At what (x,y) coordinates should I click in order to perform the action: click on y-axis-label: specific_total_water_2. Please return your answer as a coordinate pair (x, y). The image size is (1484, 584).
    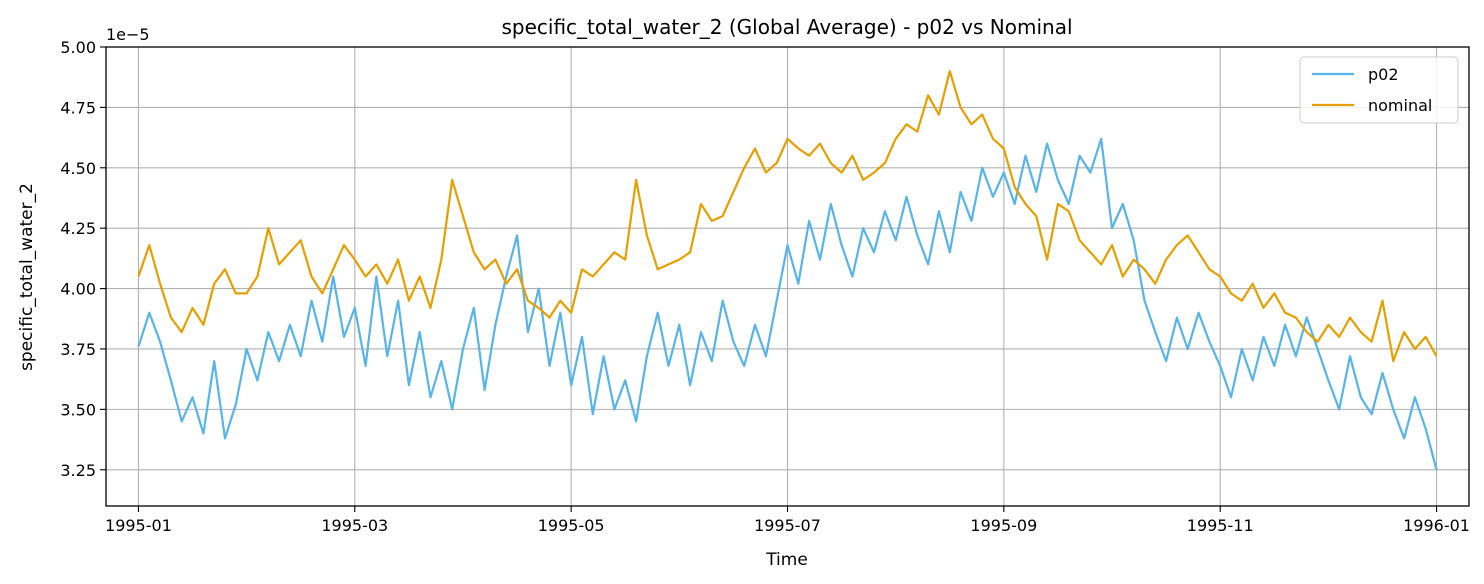
    Looking at the image, I should click on (27, 277).